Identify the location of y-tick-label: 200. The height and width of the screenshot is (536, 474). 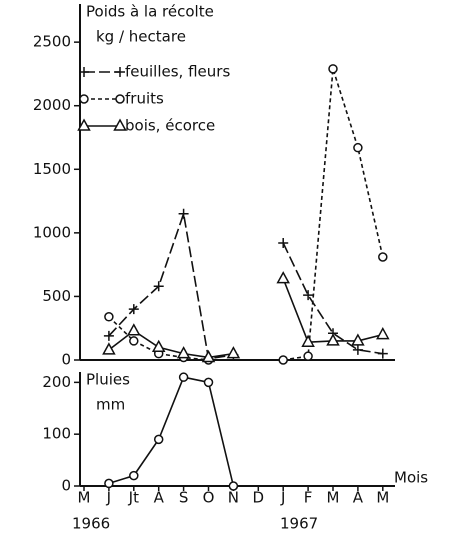
(56, 382).